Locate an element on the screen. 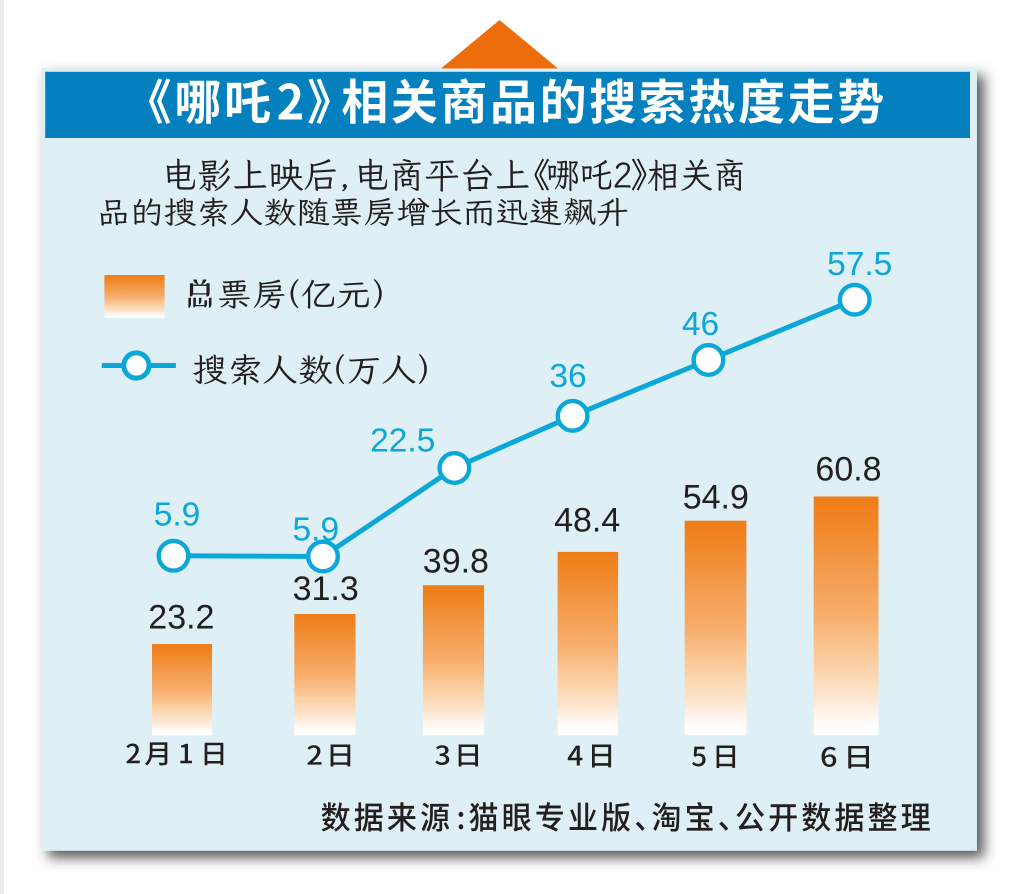 Image resolution: width=1023 pixels, height=894 pixels. svg-text: 57.5 is located at coordinates (859, 264).